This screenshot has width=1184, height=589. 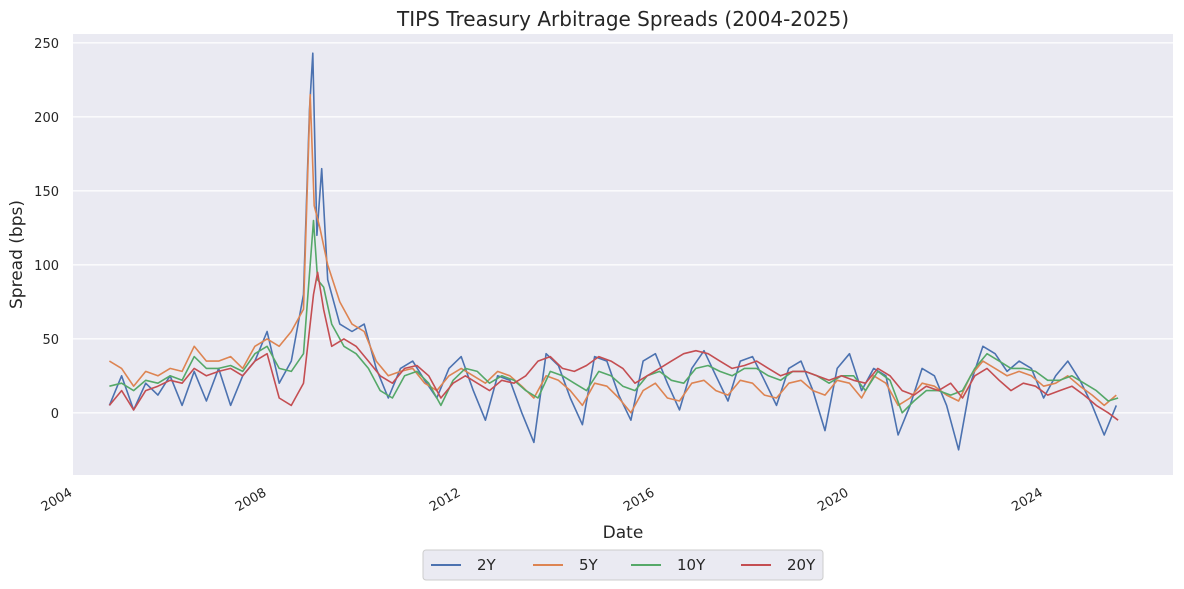 What do you see at coordinates (46, 118) in the screenshot?
I see `y-tick-label: 200` at bounding box center [46, 118].